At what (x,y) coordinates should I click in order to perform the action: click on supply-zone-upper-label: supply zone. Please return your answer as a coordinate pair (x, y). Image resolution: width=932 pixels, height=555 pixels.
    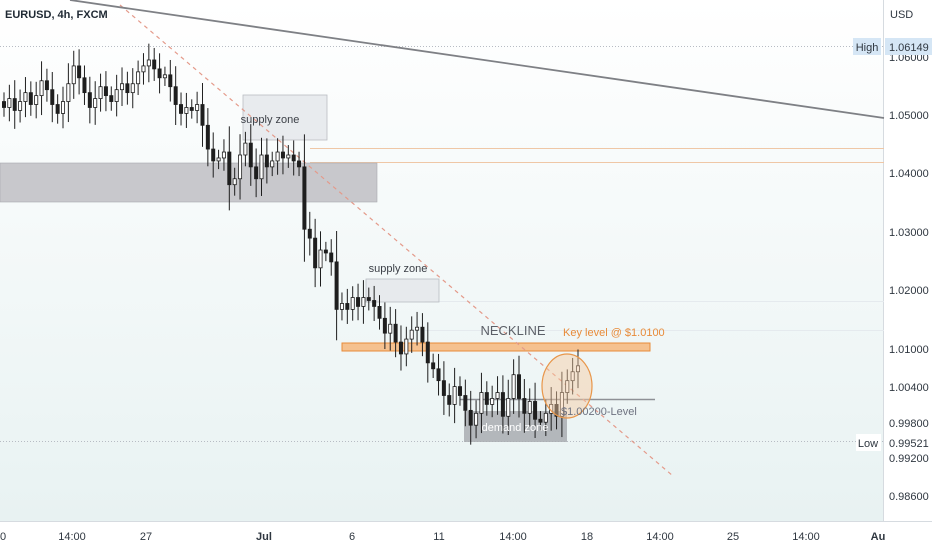
    Looking at the image, I should click on (270, 120).